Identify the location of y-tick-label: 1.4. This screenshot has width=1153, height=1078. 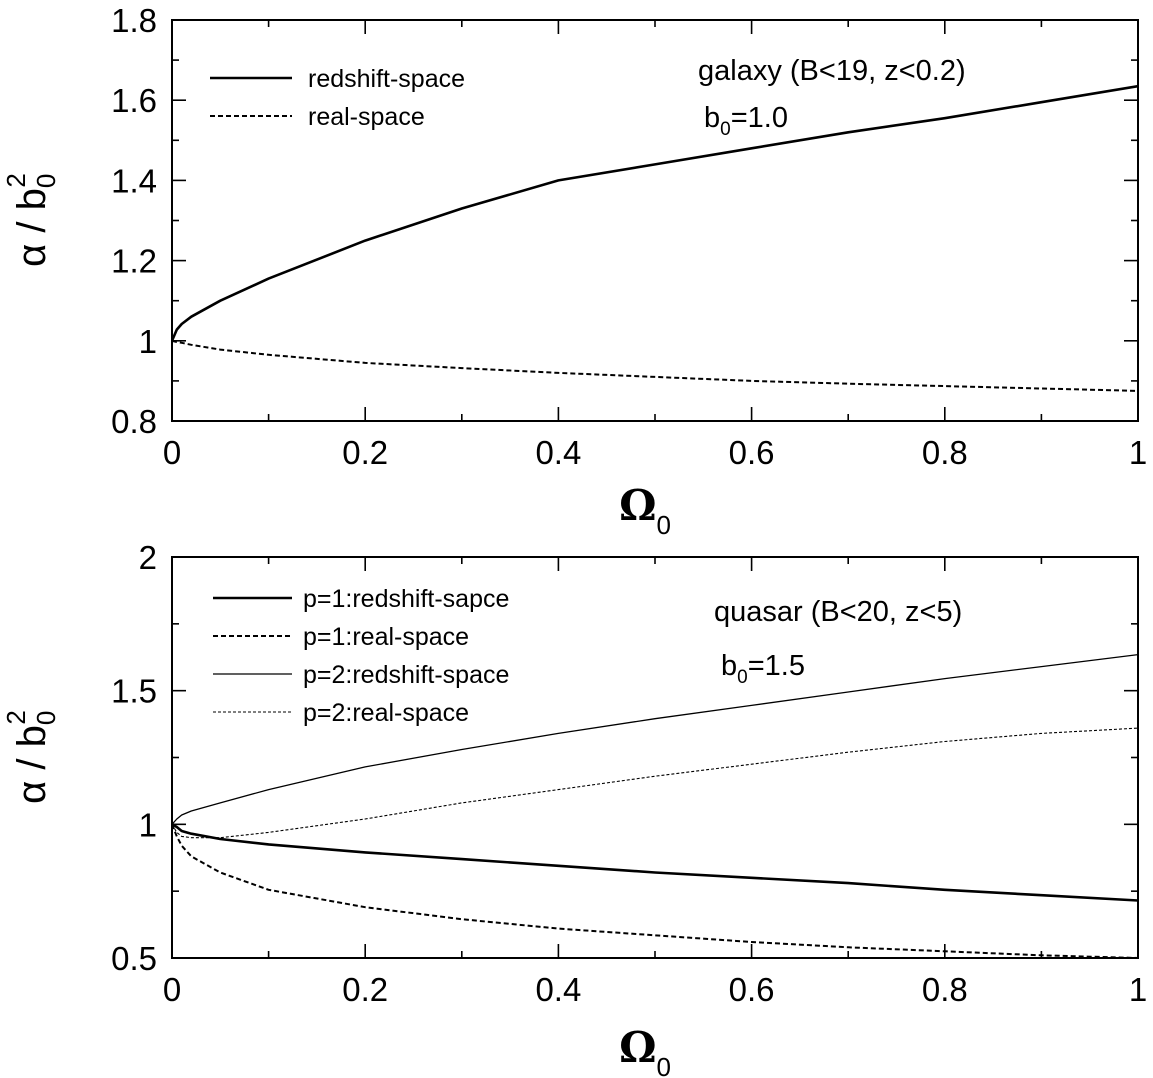
(134, 180).